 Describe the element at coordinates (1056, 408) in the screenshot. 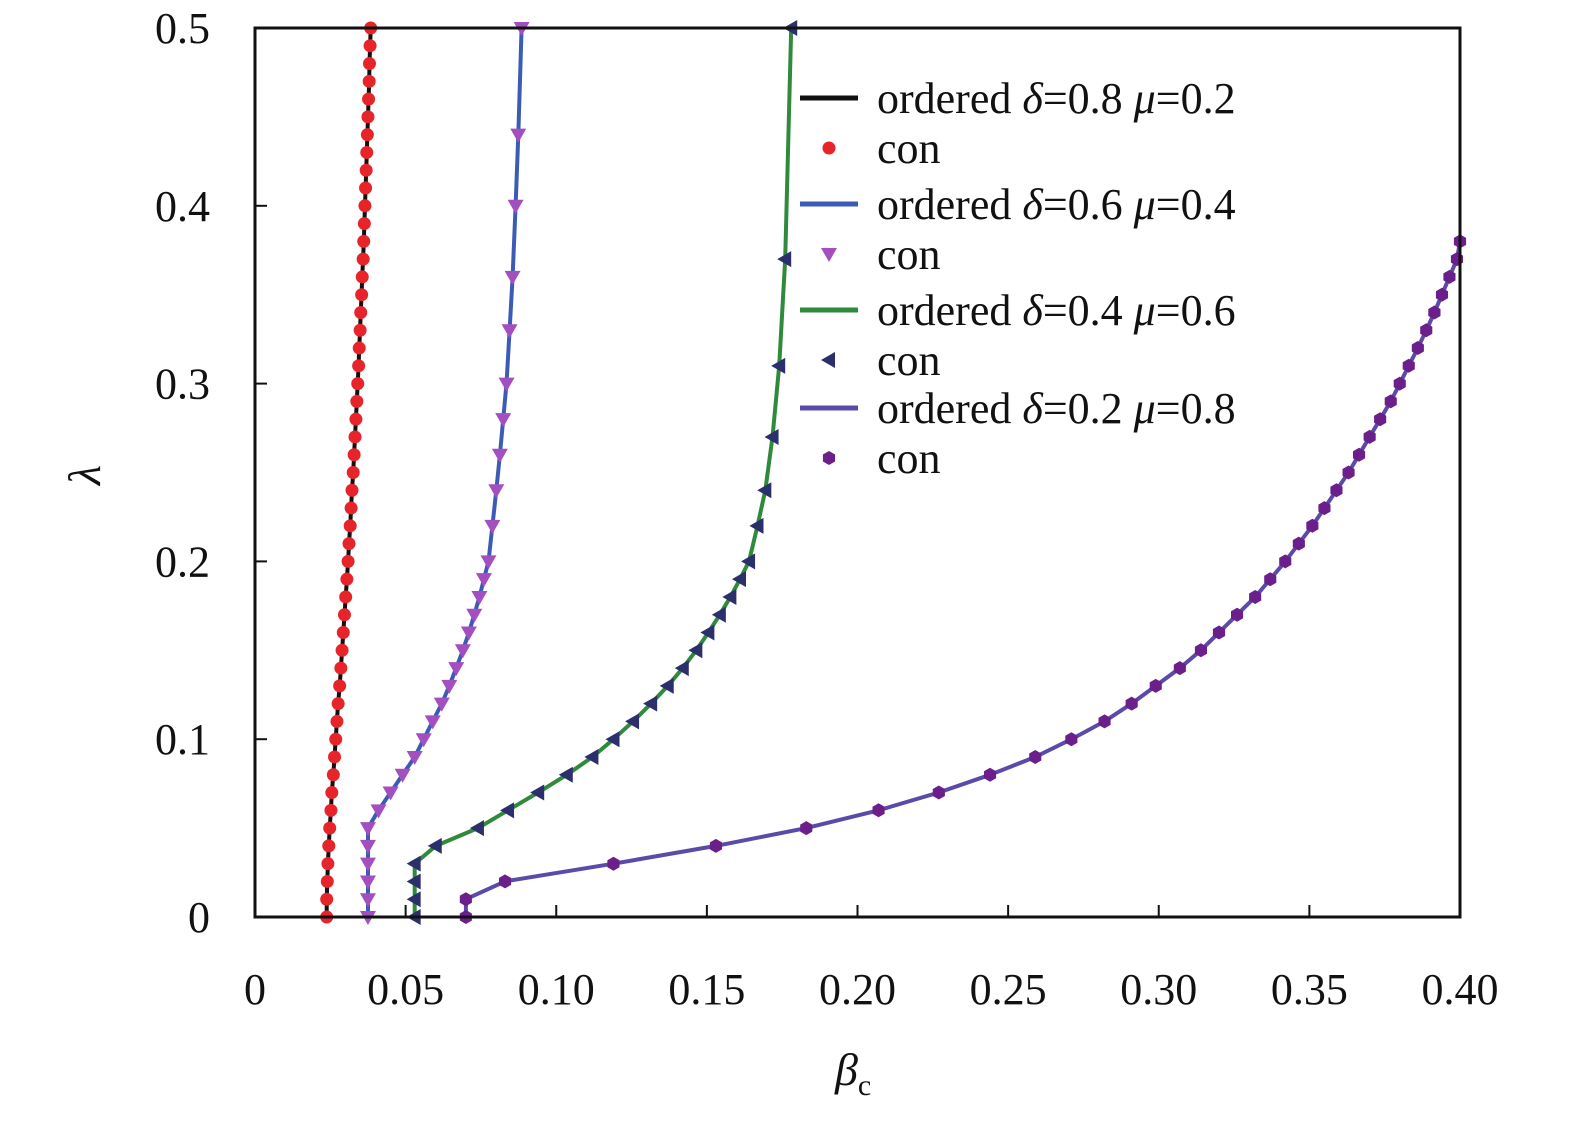

I see `legend-label-ordered: ordered δ=0.2 μ=0.8` at that location.